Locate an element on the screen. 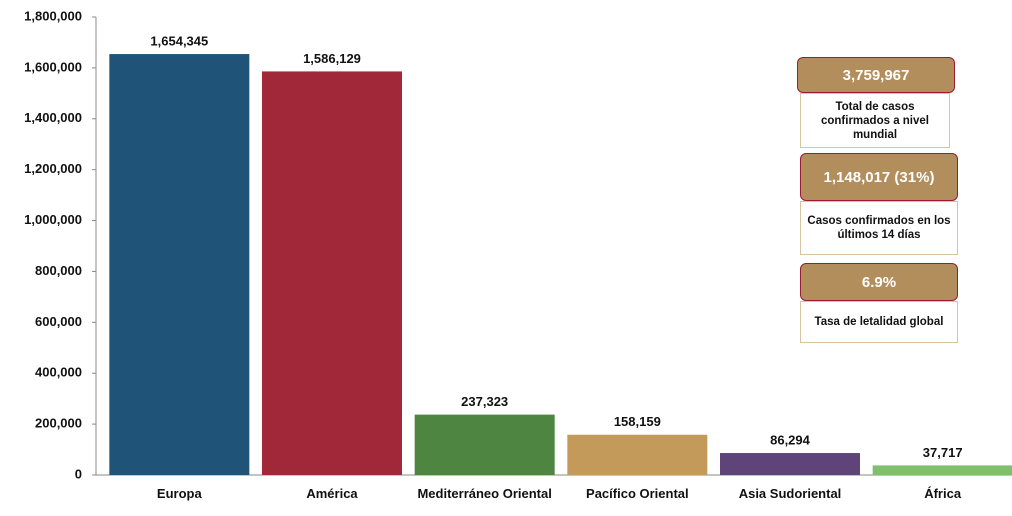 The image size is (1012, 516). annotation-text: Tasa de letalidad global is located at coordinates (879, 322).